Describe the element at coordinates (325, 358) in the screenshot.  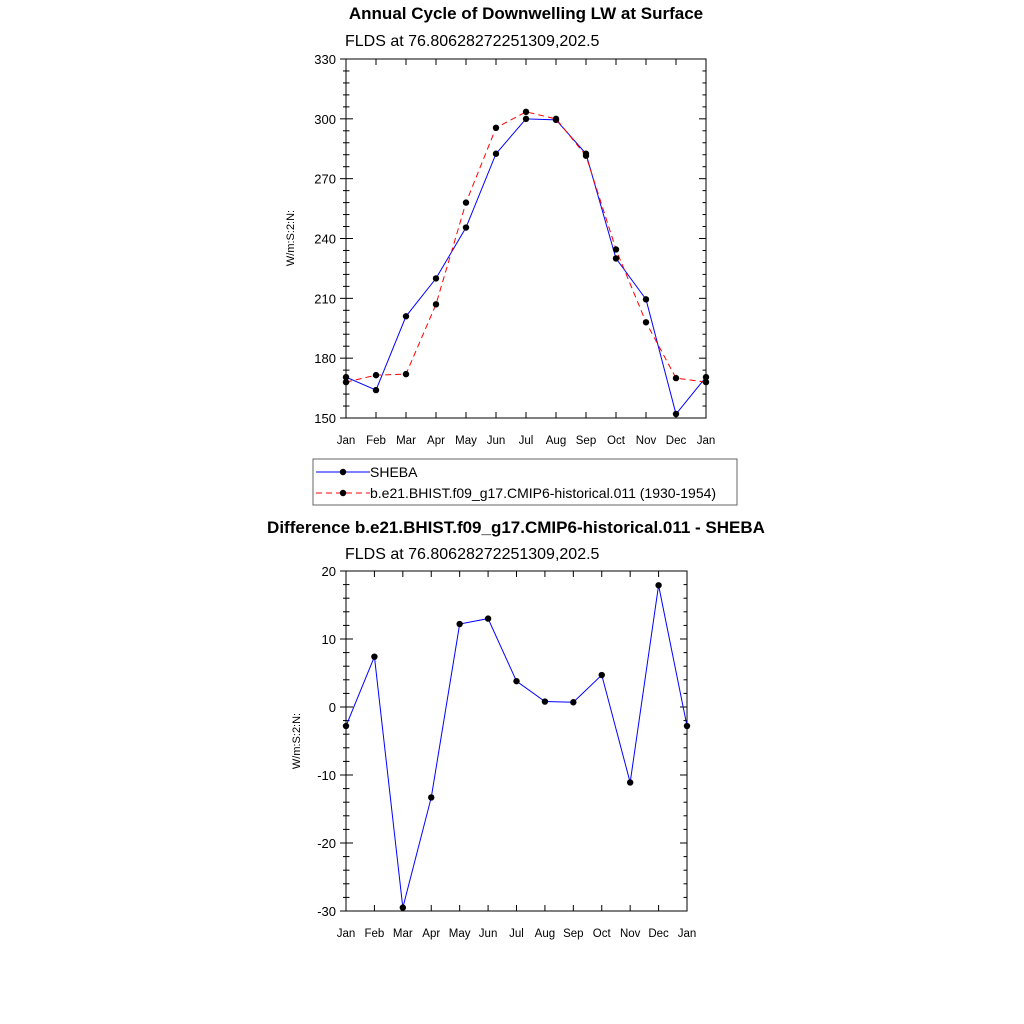
I see `y-tick-label: 180` at that location.